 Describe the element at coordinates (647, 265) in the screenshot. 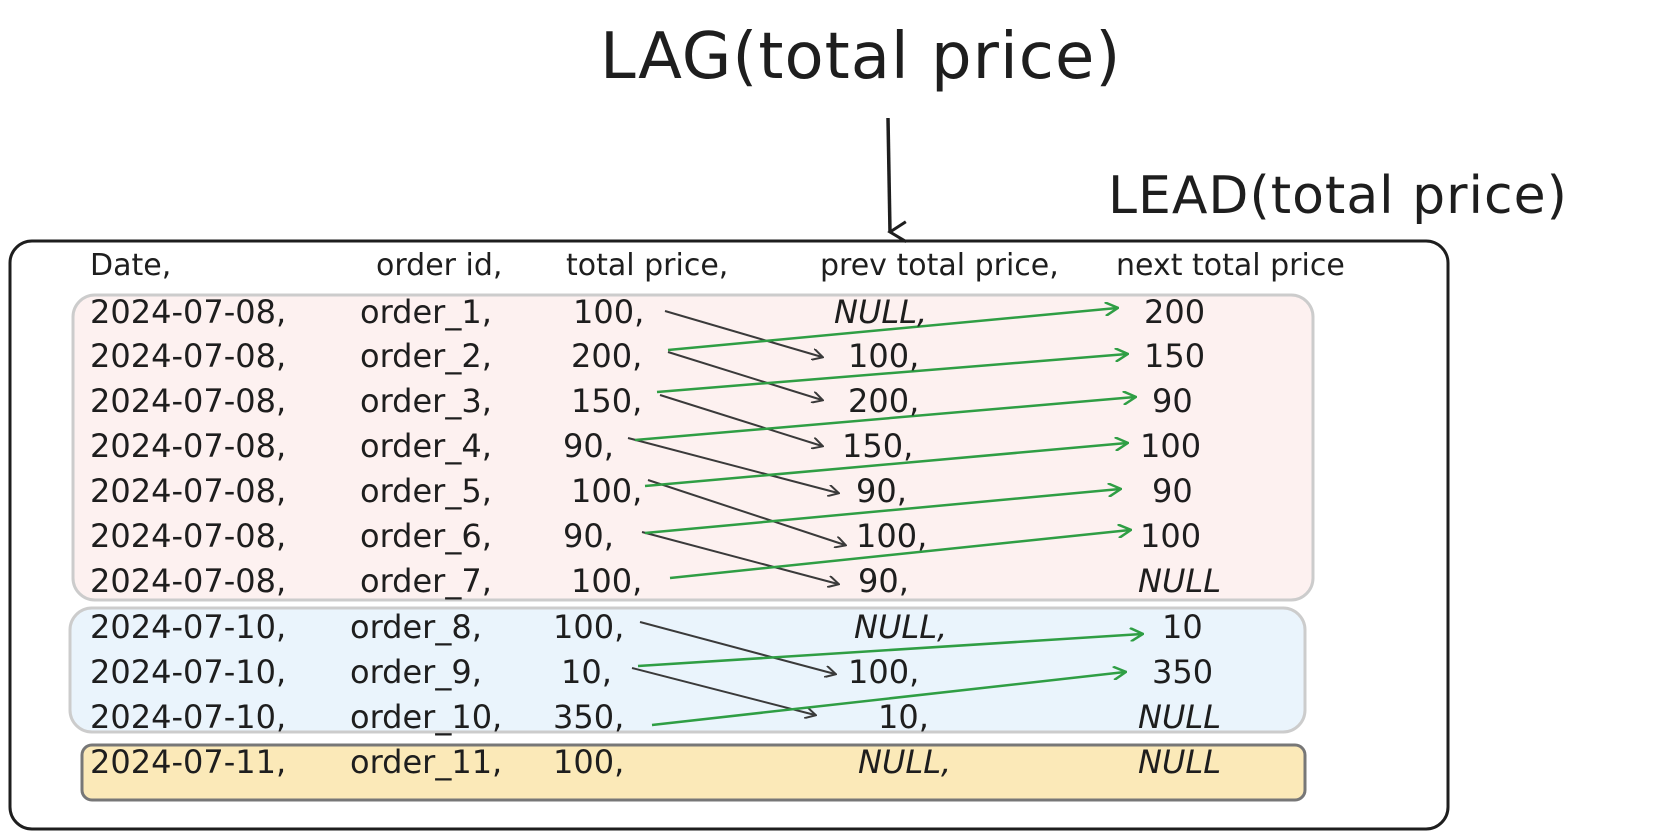

I see `header-total-price: total price,` at that location.